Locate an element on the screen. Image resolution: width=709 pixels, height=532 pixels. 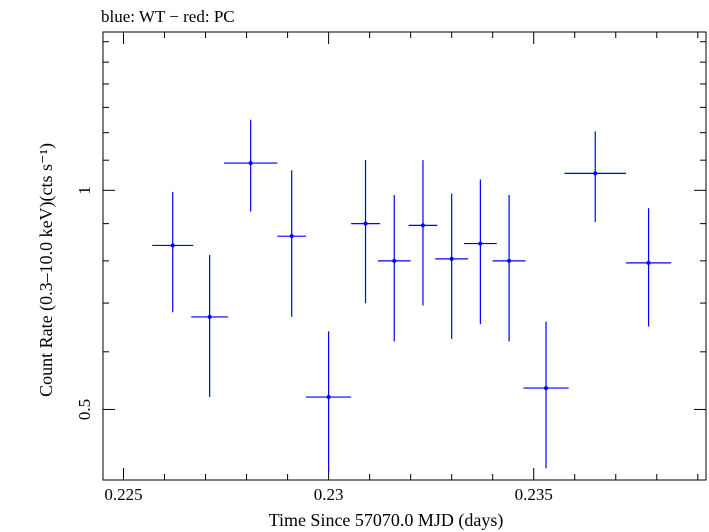
chart-title: blue: WT − red: PC is located at coordinates (168, 16).